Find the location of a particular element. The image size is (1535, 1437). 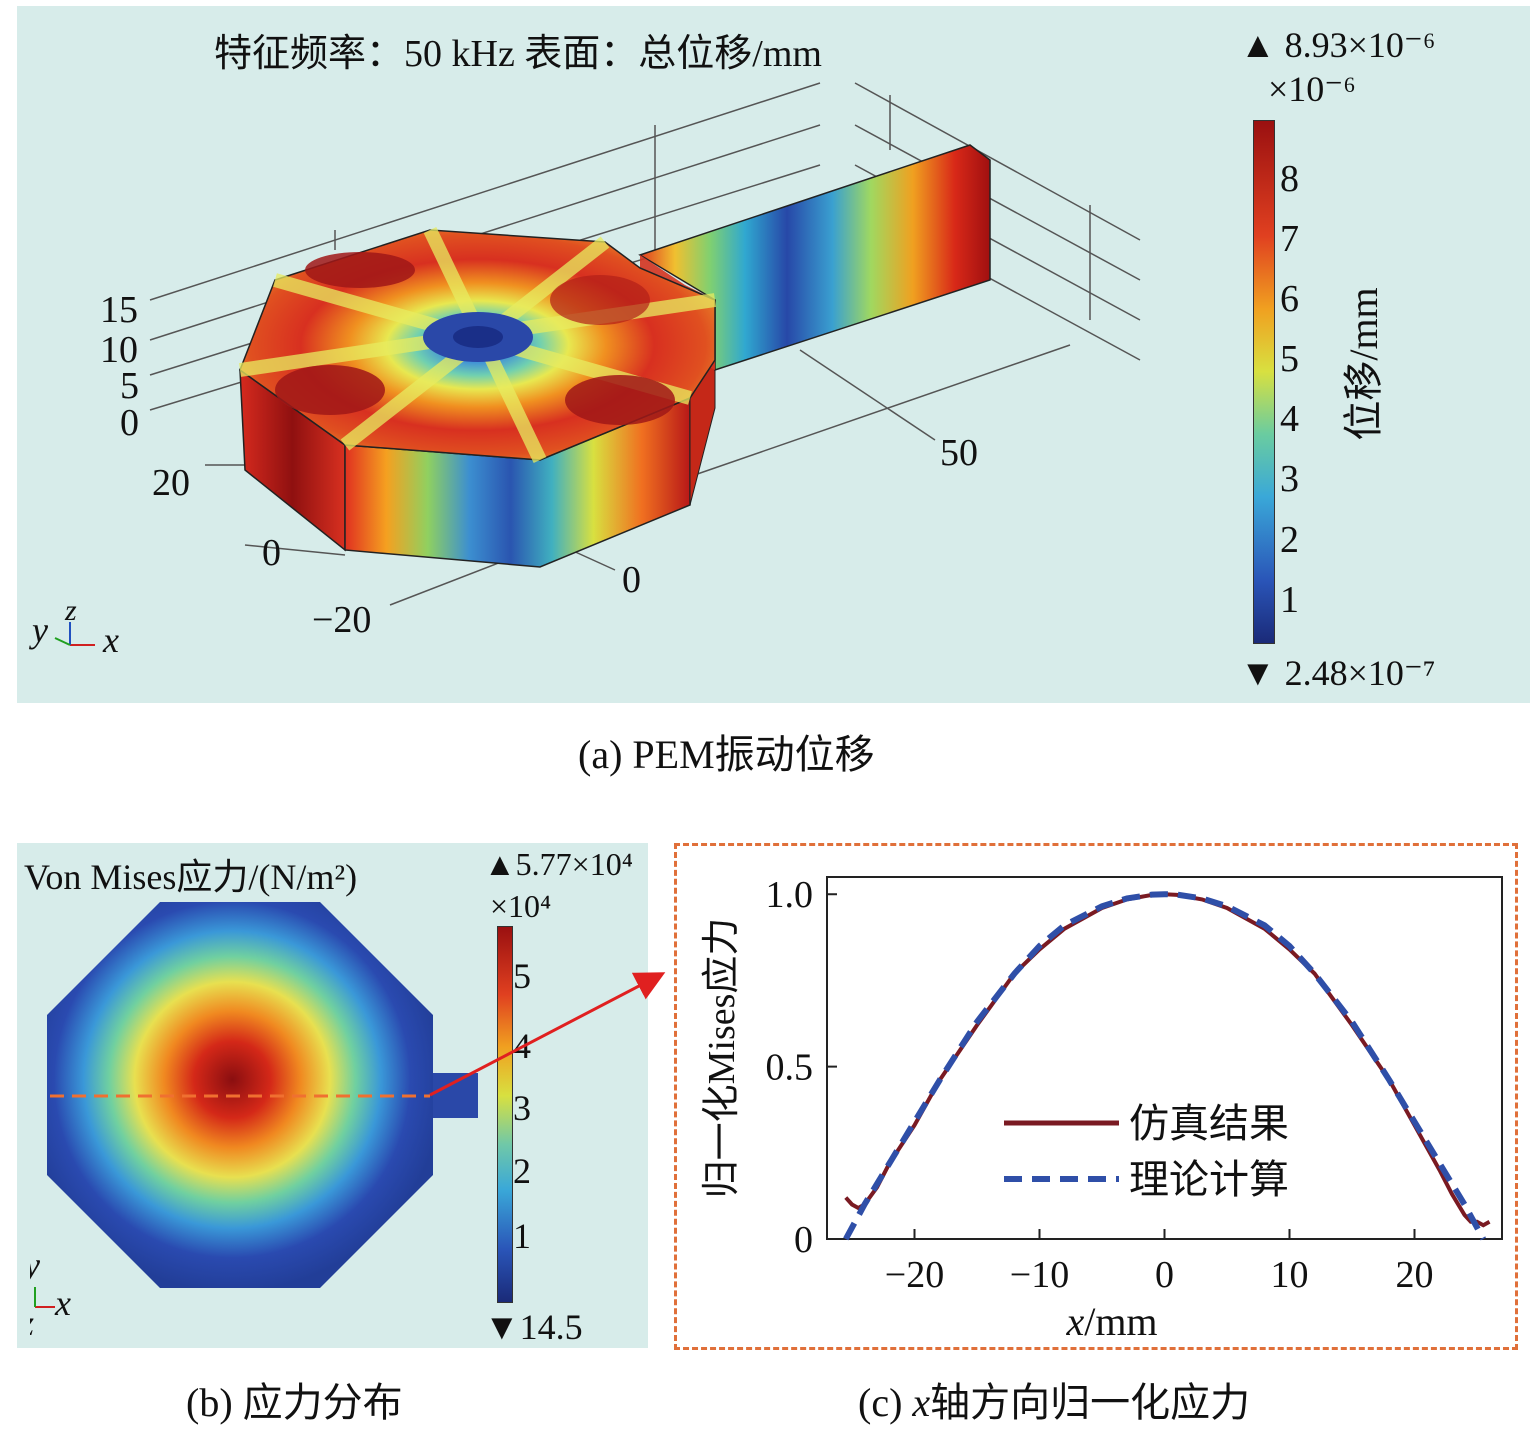

colorbar-a-tick: 1 is located at coordinates (1289, 600).